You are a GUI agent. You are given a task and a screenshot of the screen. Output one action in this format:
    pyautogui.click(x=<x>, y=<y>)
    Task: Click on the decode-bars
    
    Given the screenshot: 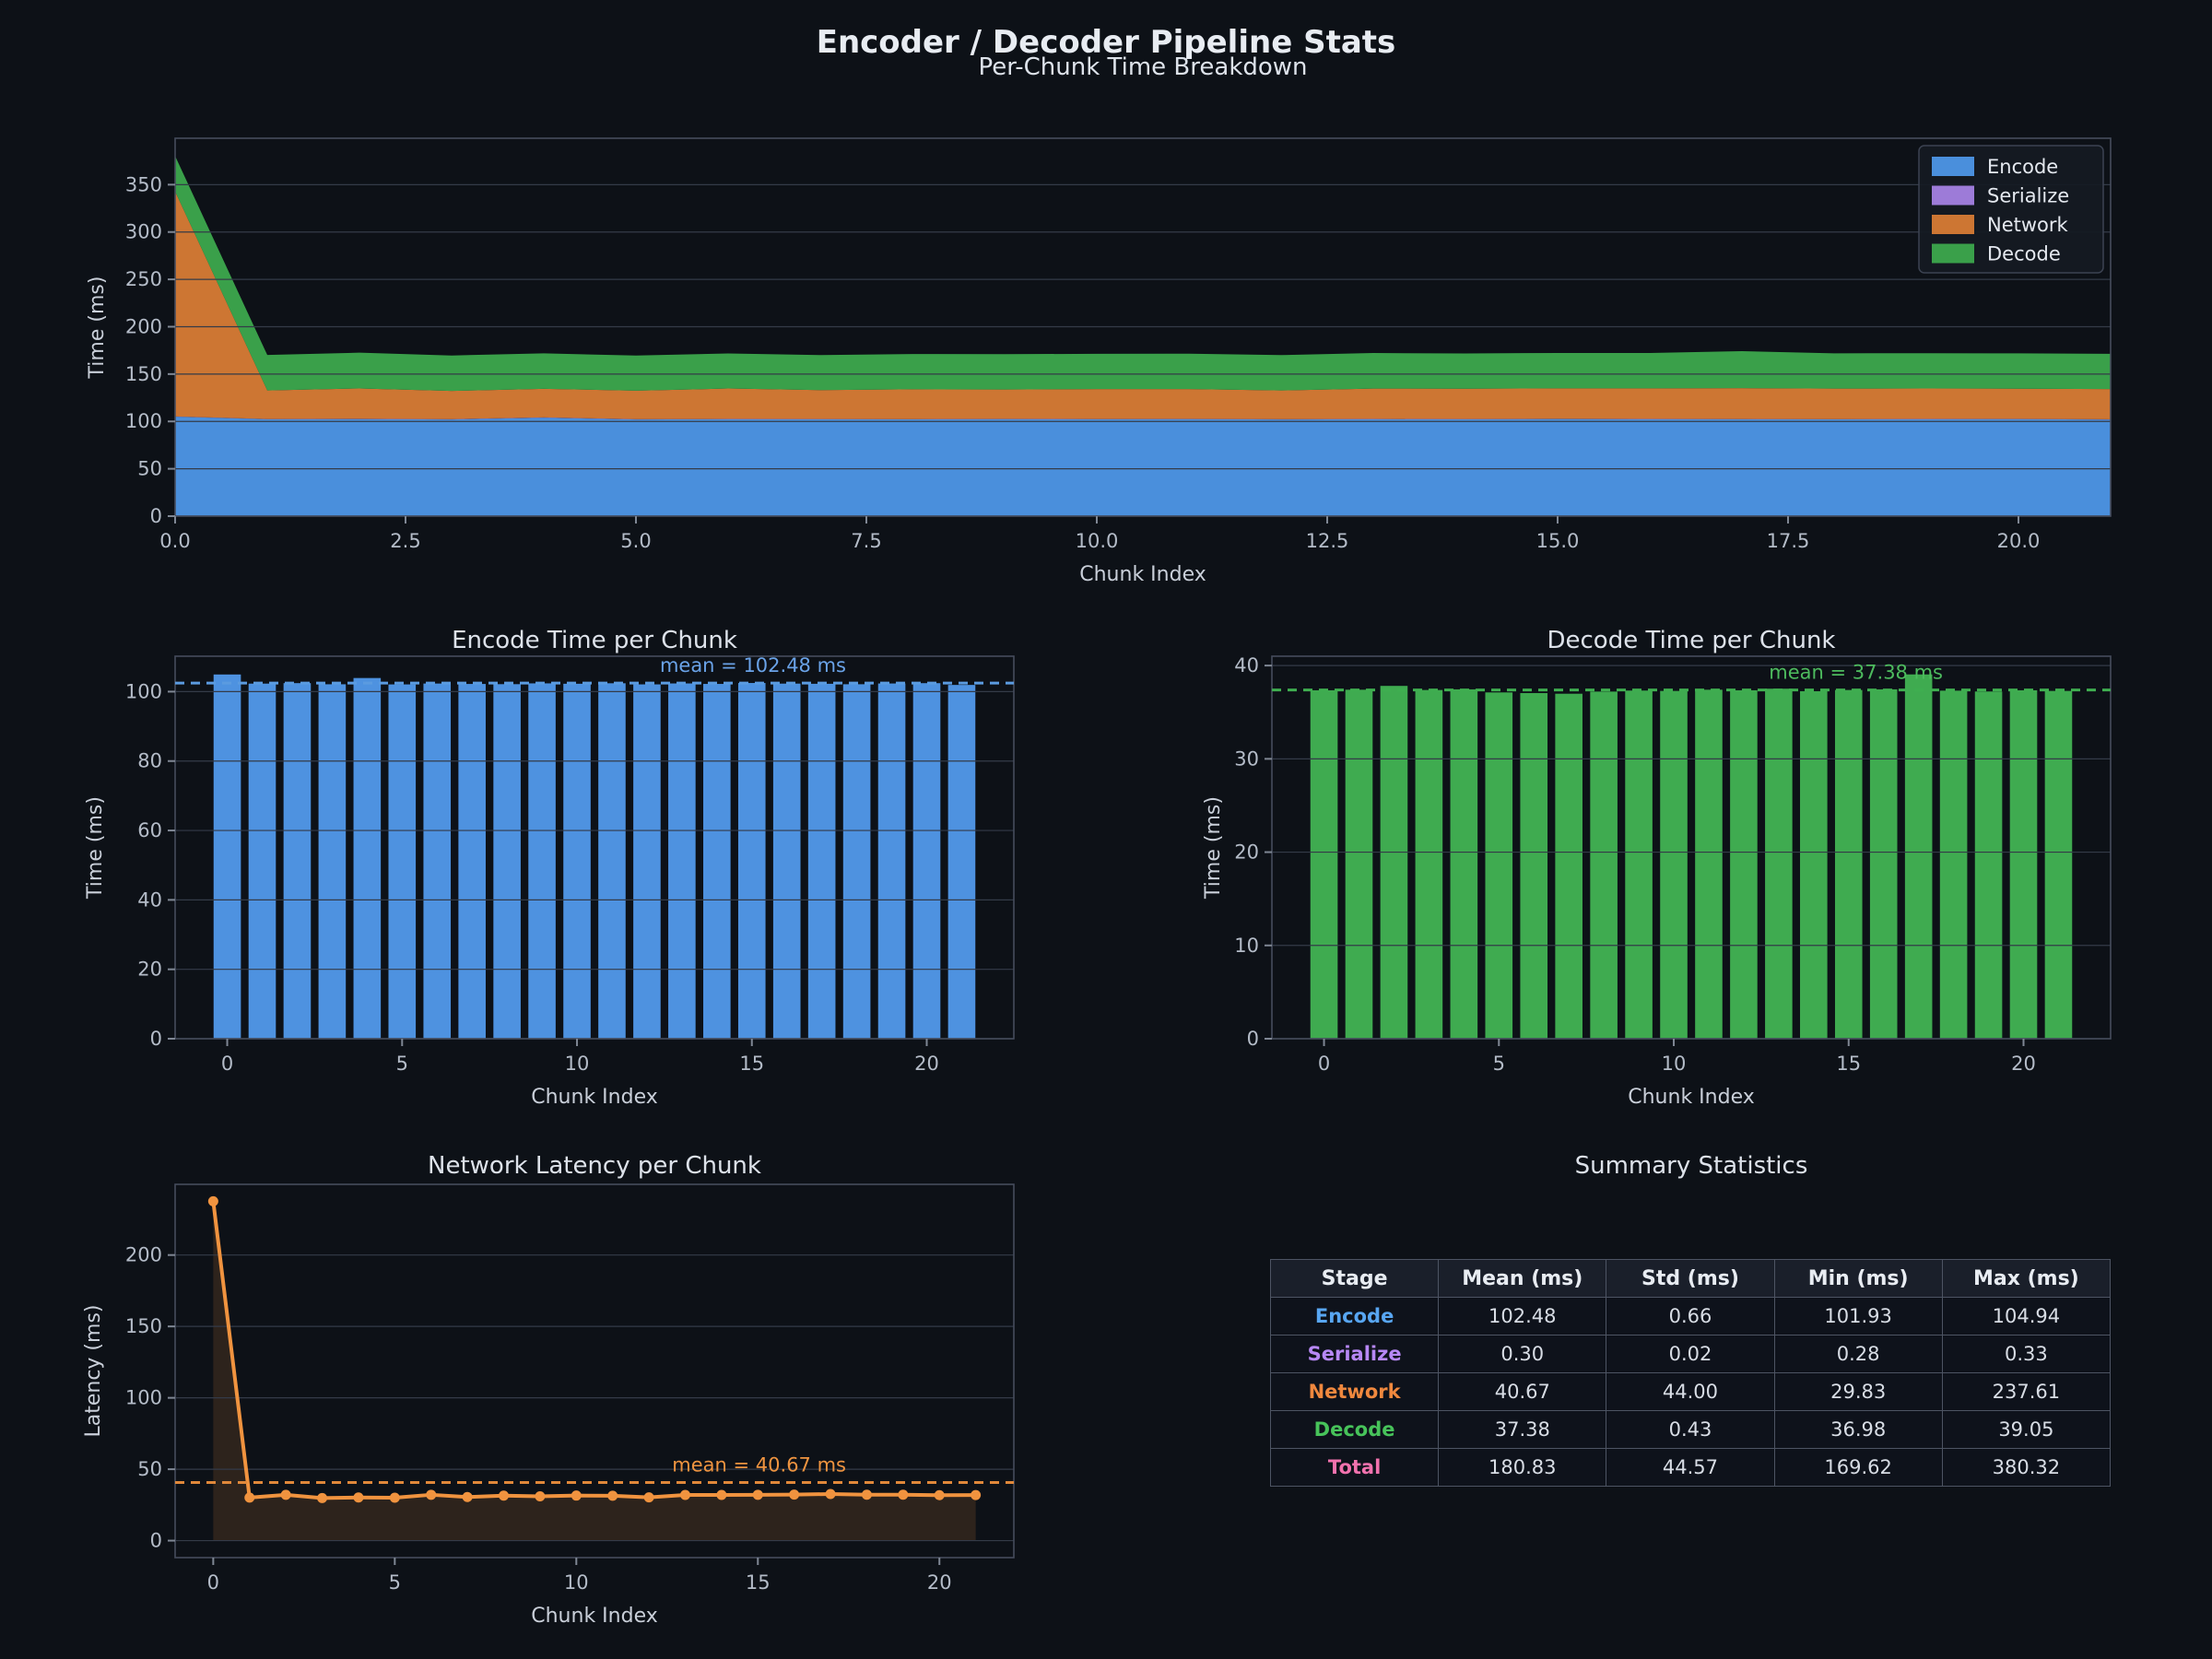 What is the action you would take?
    pyautogui.click(x=1691, y=856)
    